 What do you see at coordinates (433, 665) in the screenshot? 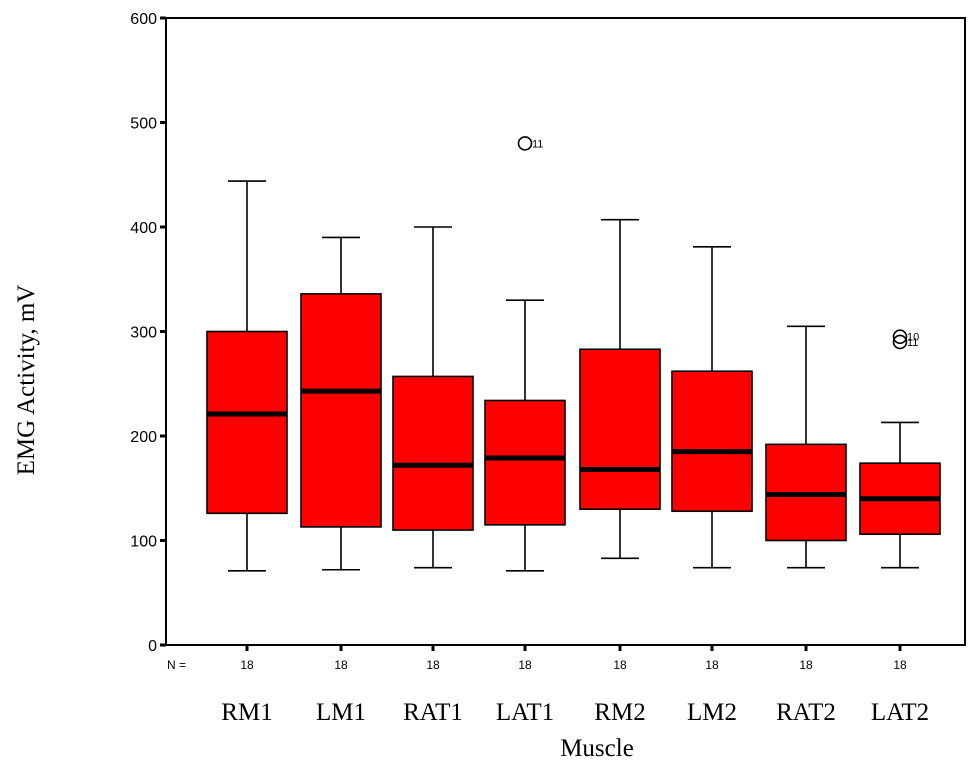
I see `n-value-rat1: 18` at bounding box center [433, 665].